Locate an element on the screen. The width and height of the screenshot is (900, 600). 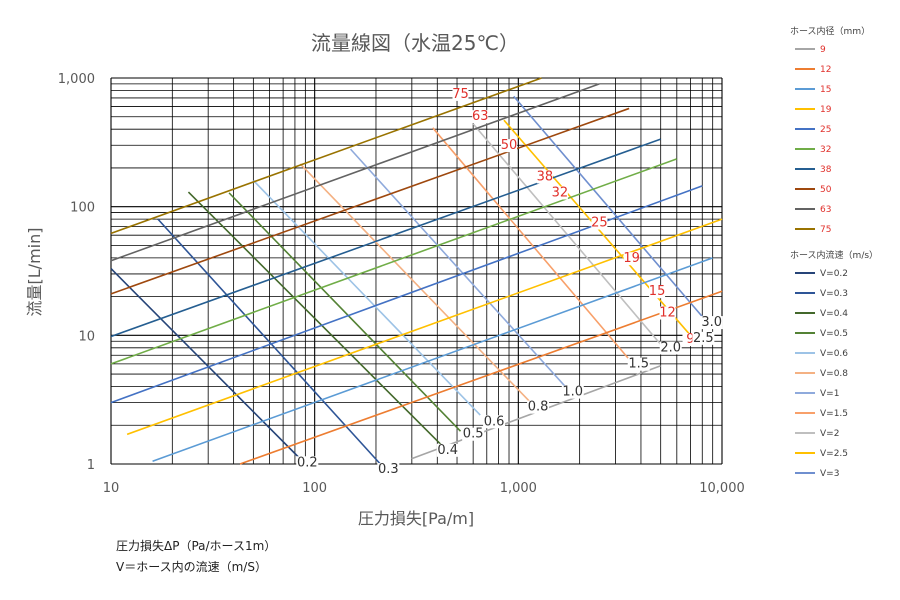
velocity-label-0: 0.2 is located at coordinates (307, 462).